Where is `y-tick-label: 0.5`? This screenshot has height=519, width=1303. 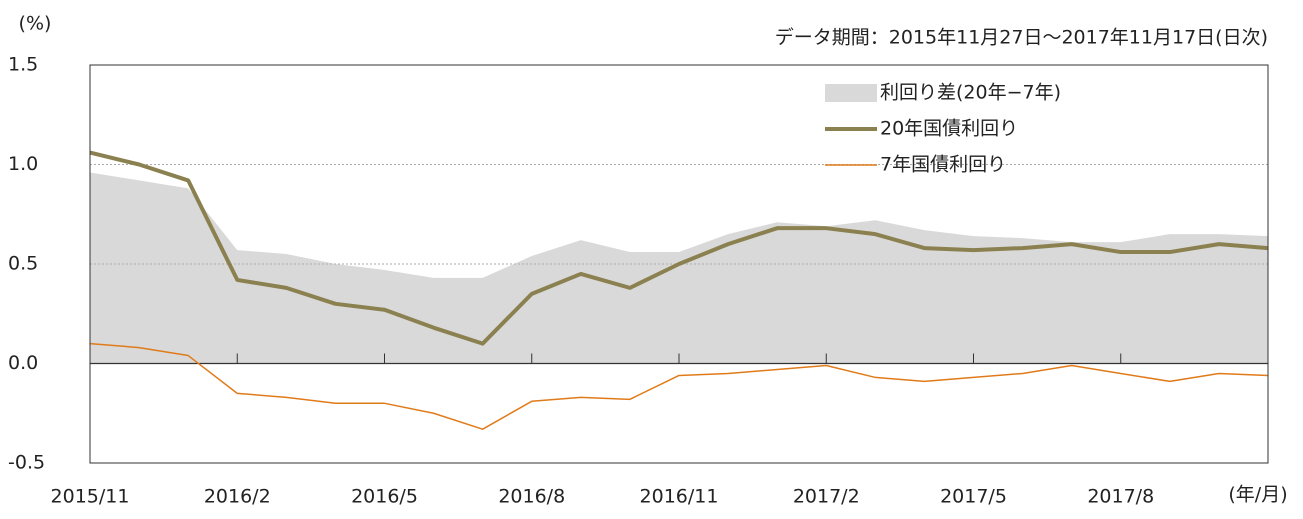 y-tick-label: 0.5 is located at coordinates (23, 264).